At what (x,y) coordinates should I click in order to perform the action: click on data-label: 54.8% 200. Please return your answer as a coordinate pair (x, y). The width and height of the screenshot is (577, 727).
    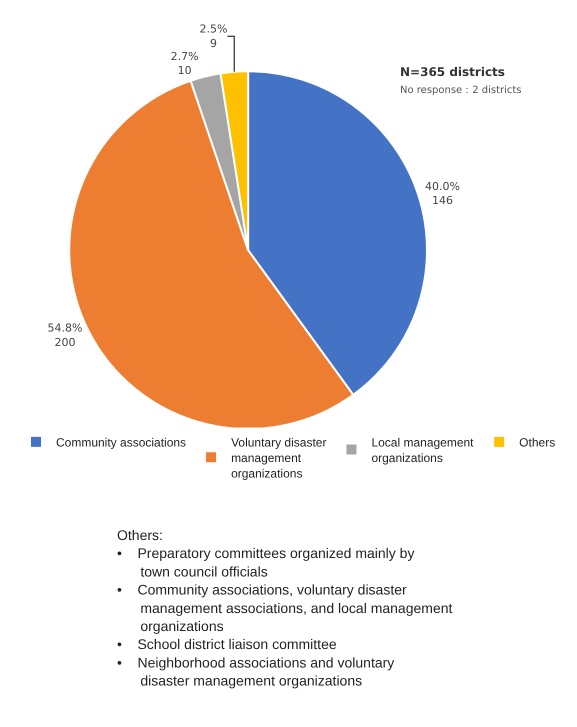
    Looking at the image, I should click on (64, 335).